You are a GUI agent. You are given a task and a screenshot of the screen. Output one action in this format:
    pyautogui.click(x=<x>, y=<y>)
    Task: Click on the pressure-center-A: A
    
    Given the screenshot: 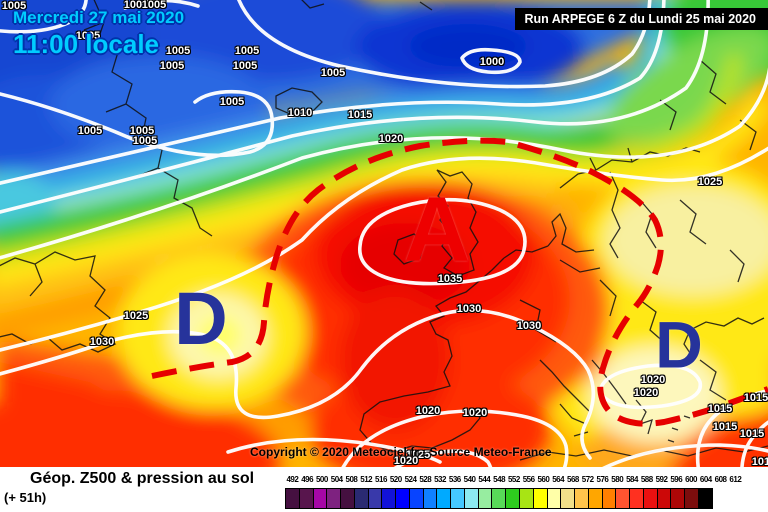 What is the action you would take?
    pyautogui.click(x=437, y=229)
    